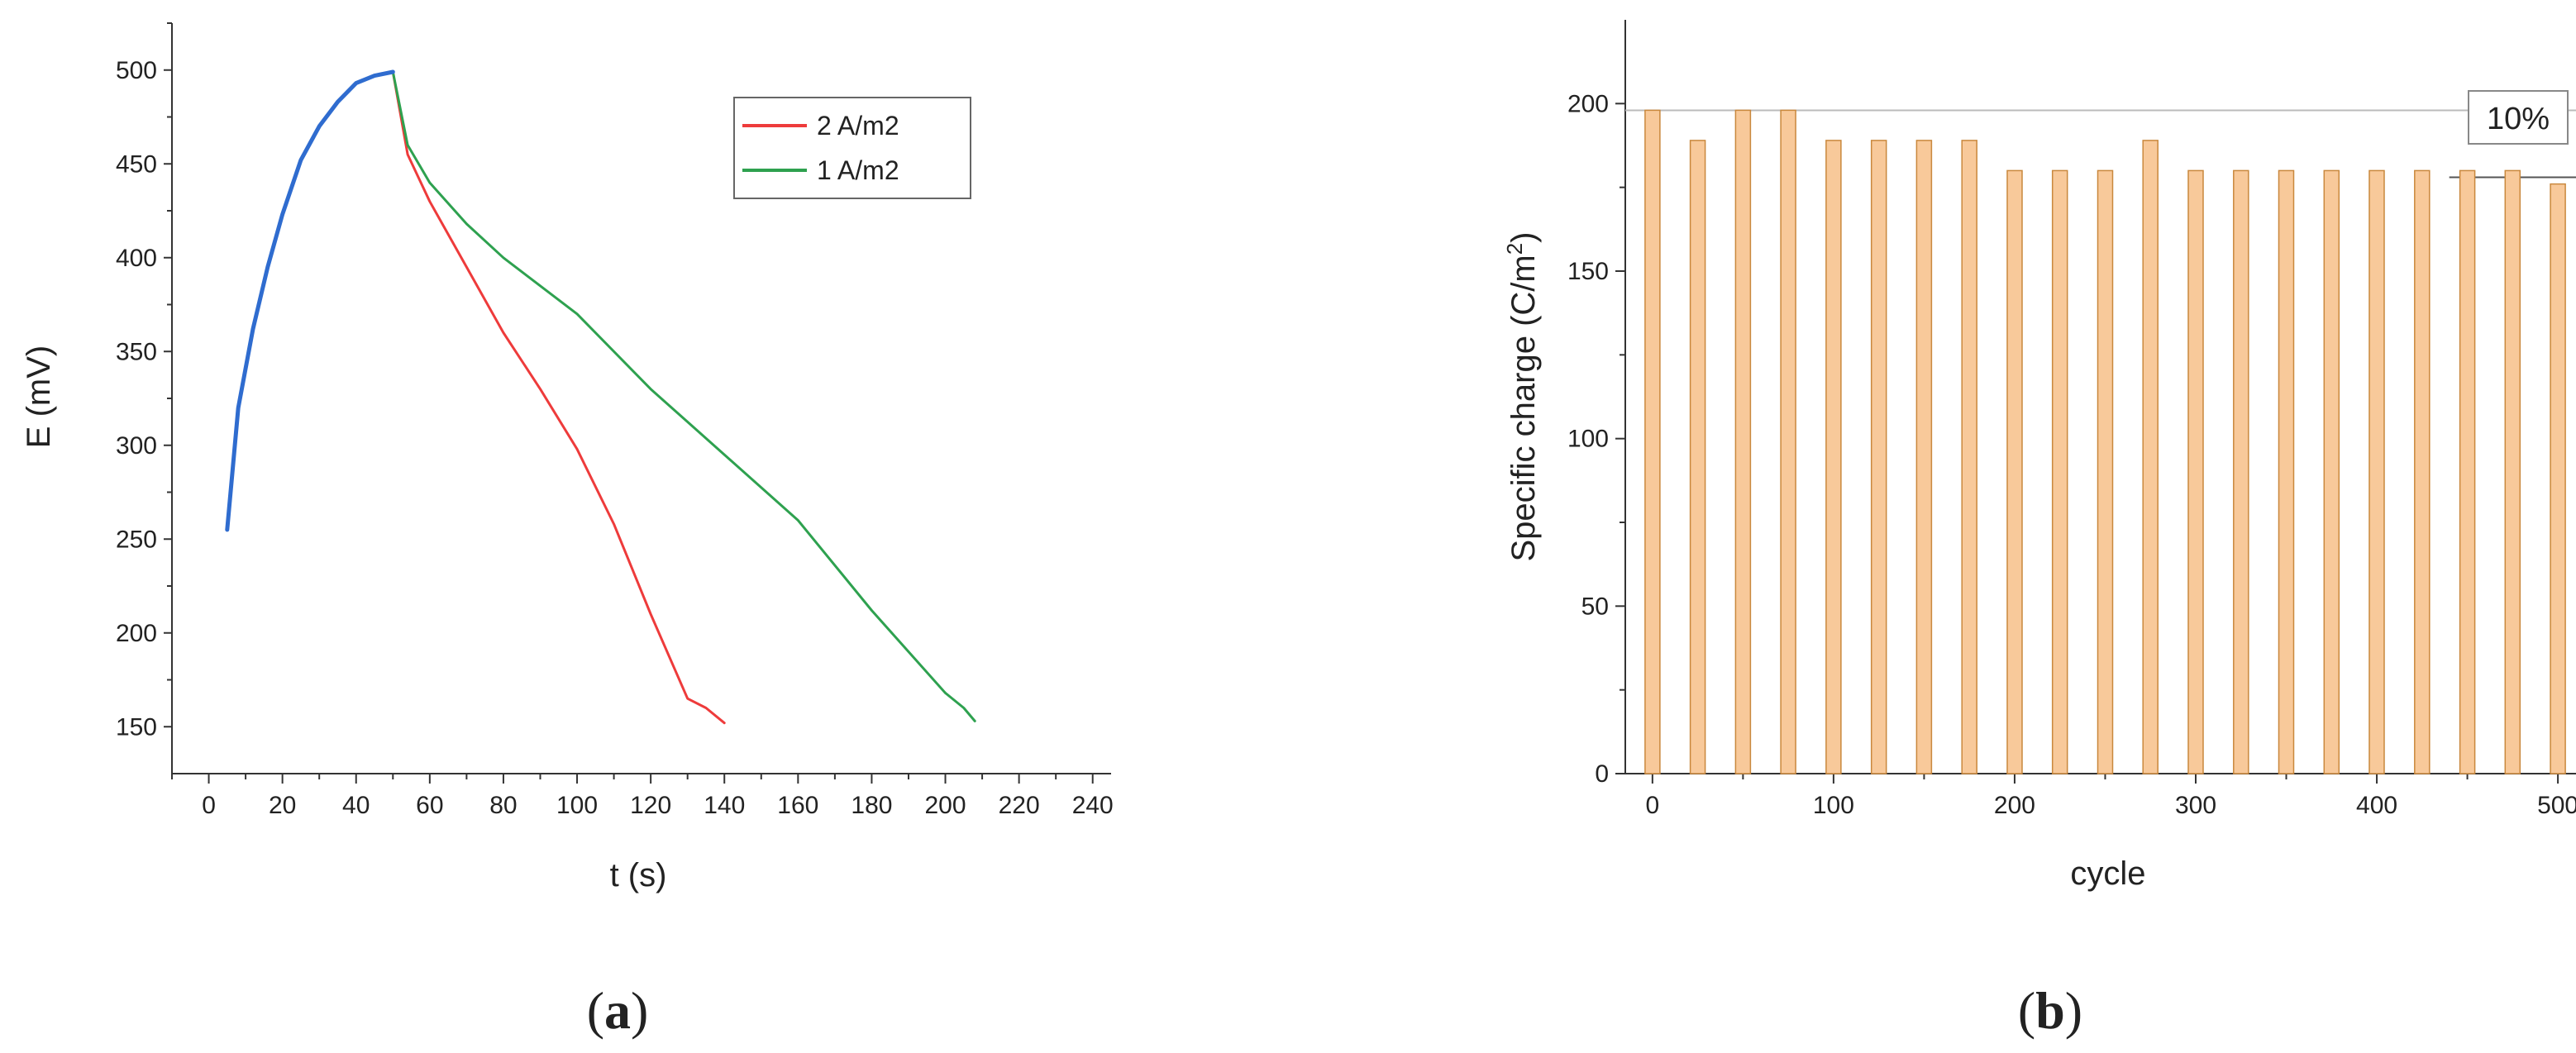  I want to click on panel-a-x-ticks: 0 20 40 60 80 100 120 140 160 180 200 220 240, so click(642, 797).